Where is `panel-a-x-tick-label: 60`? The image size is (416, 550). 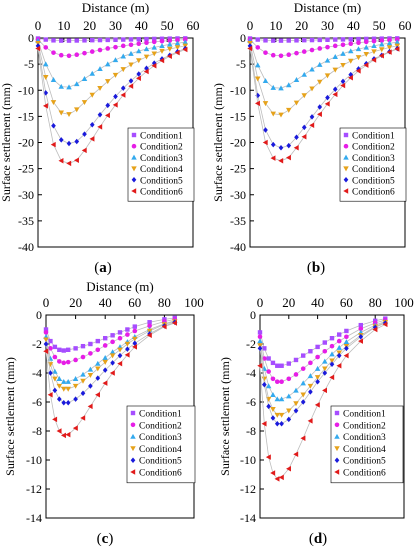 panel-a-x-tick-label: 60 is located at coordinates (193, 25).